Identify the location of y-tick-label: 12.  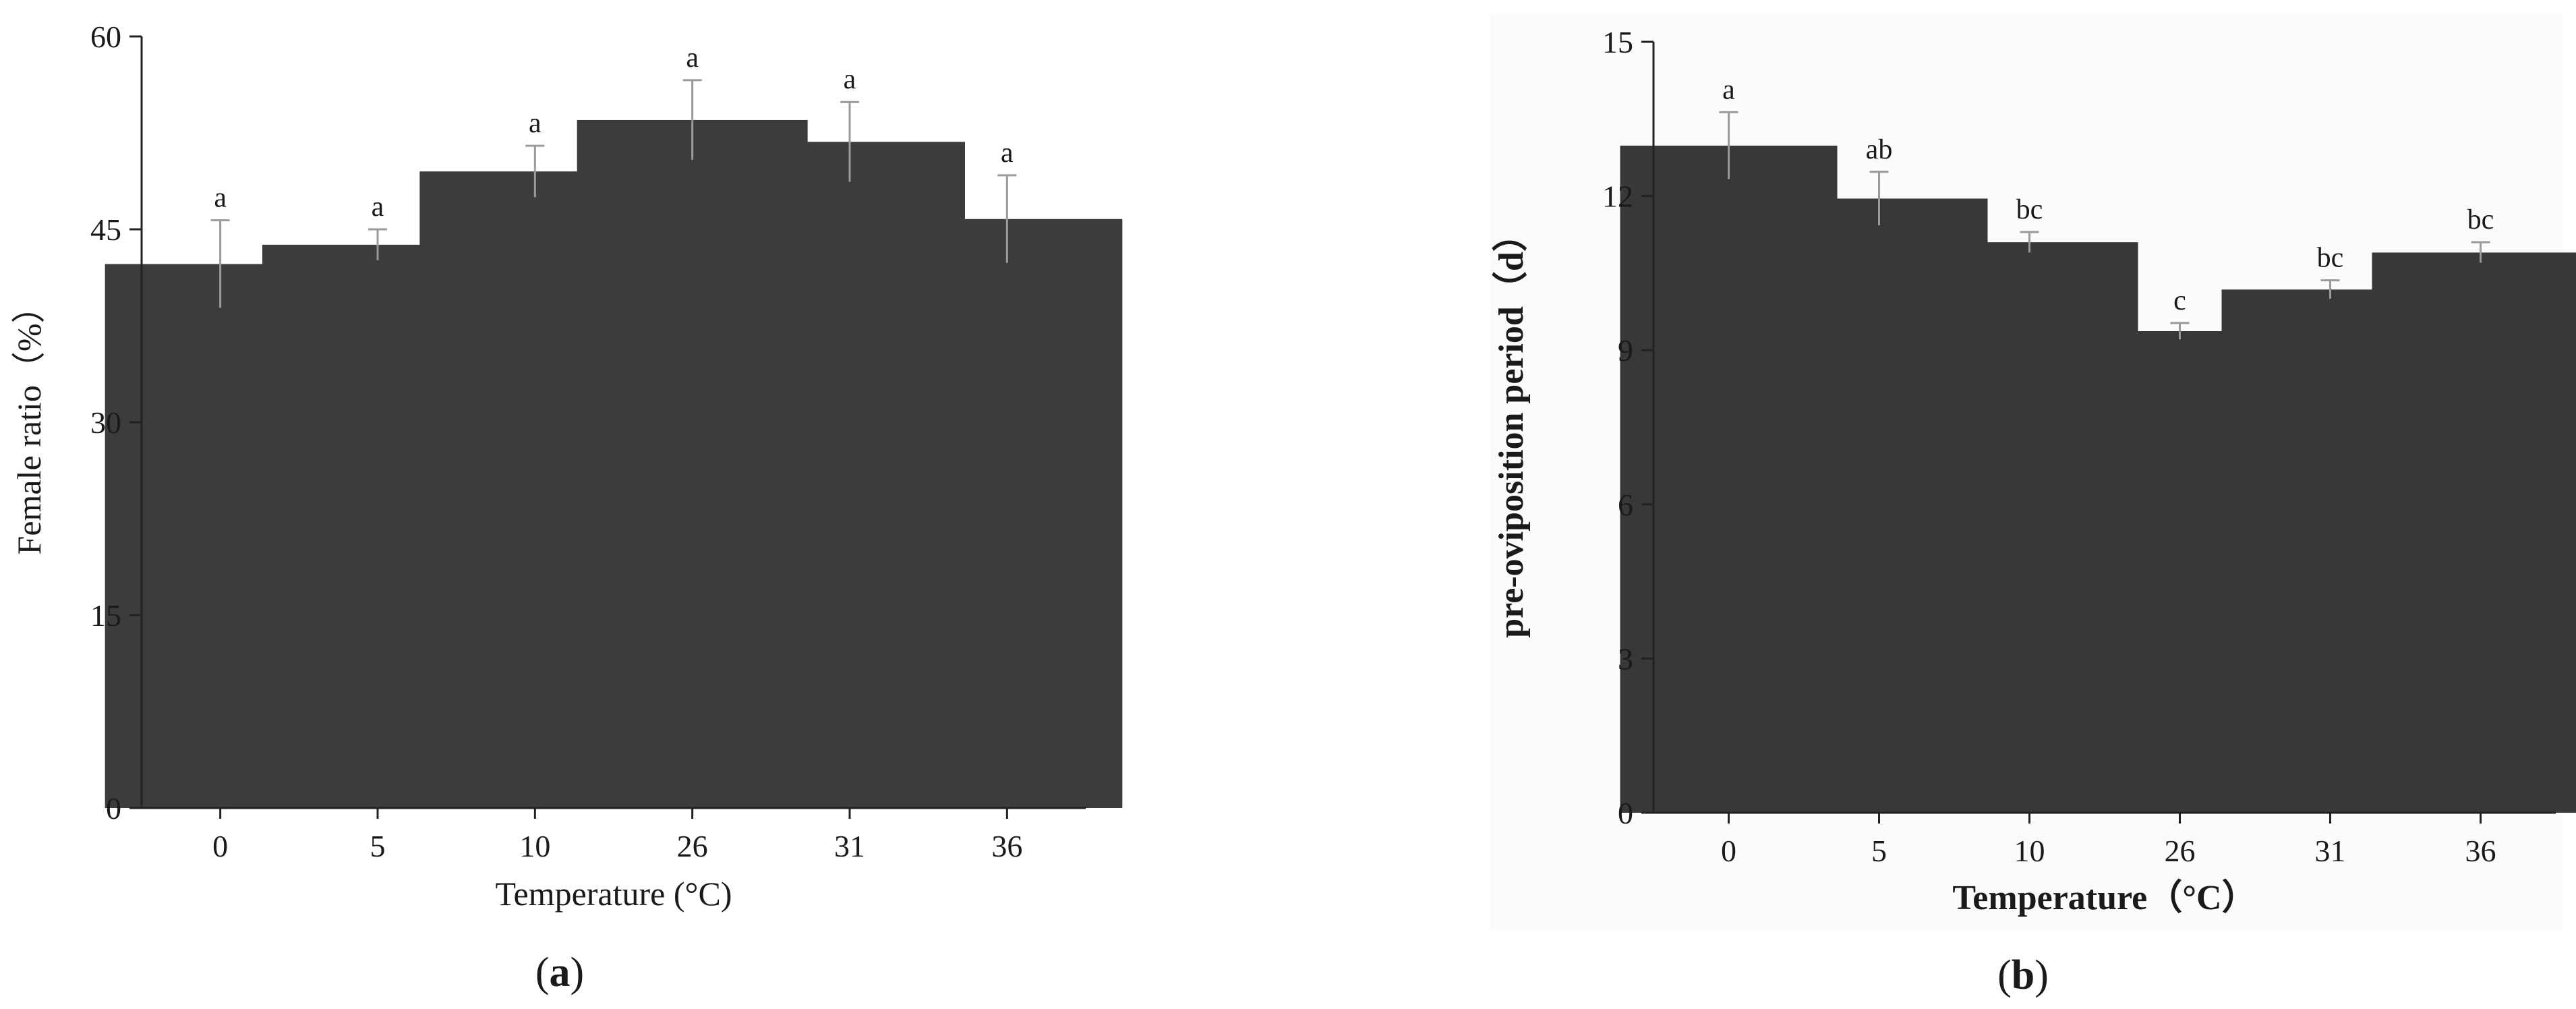
(1617, 196).